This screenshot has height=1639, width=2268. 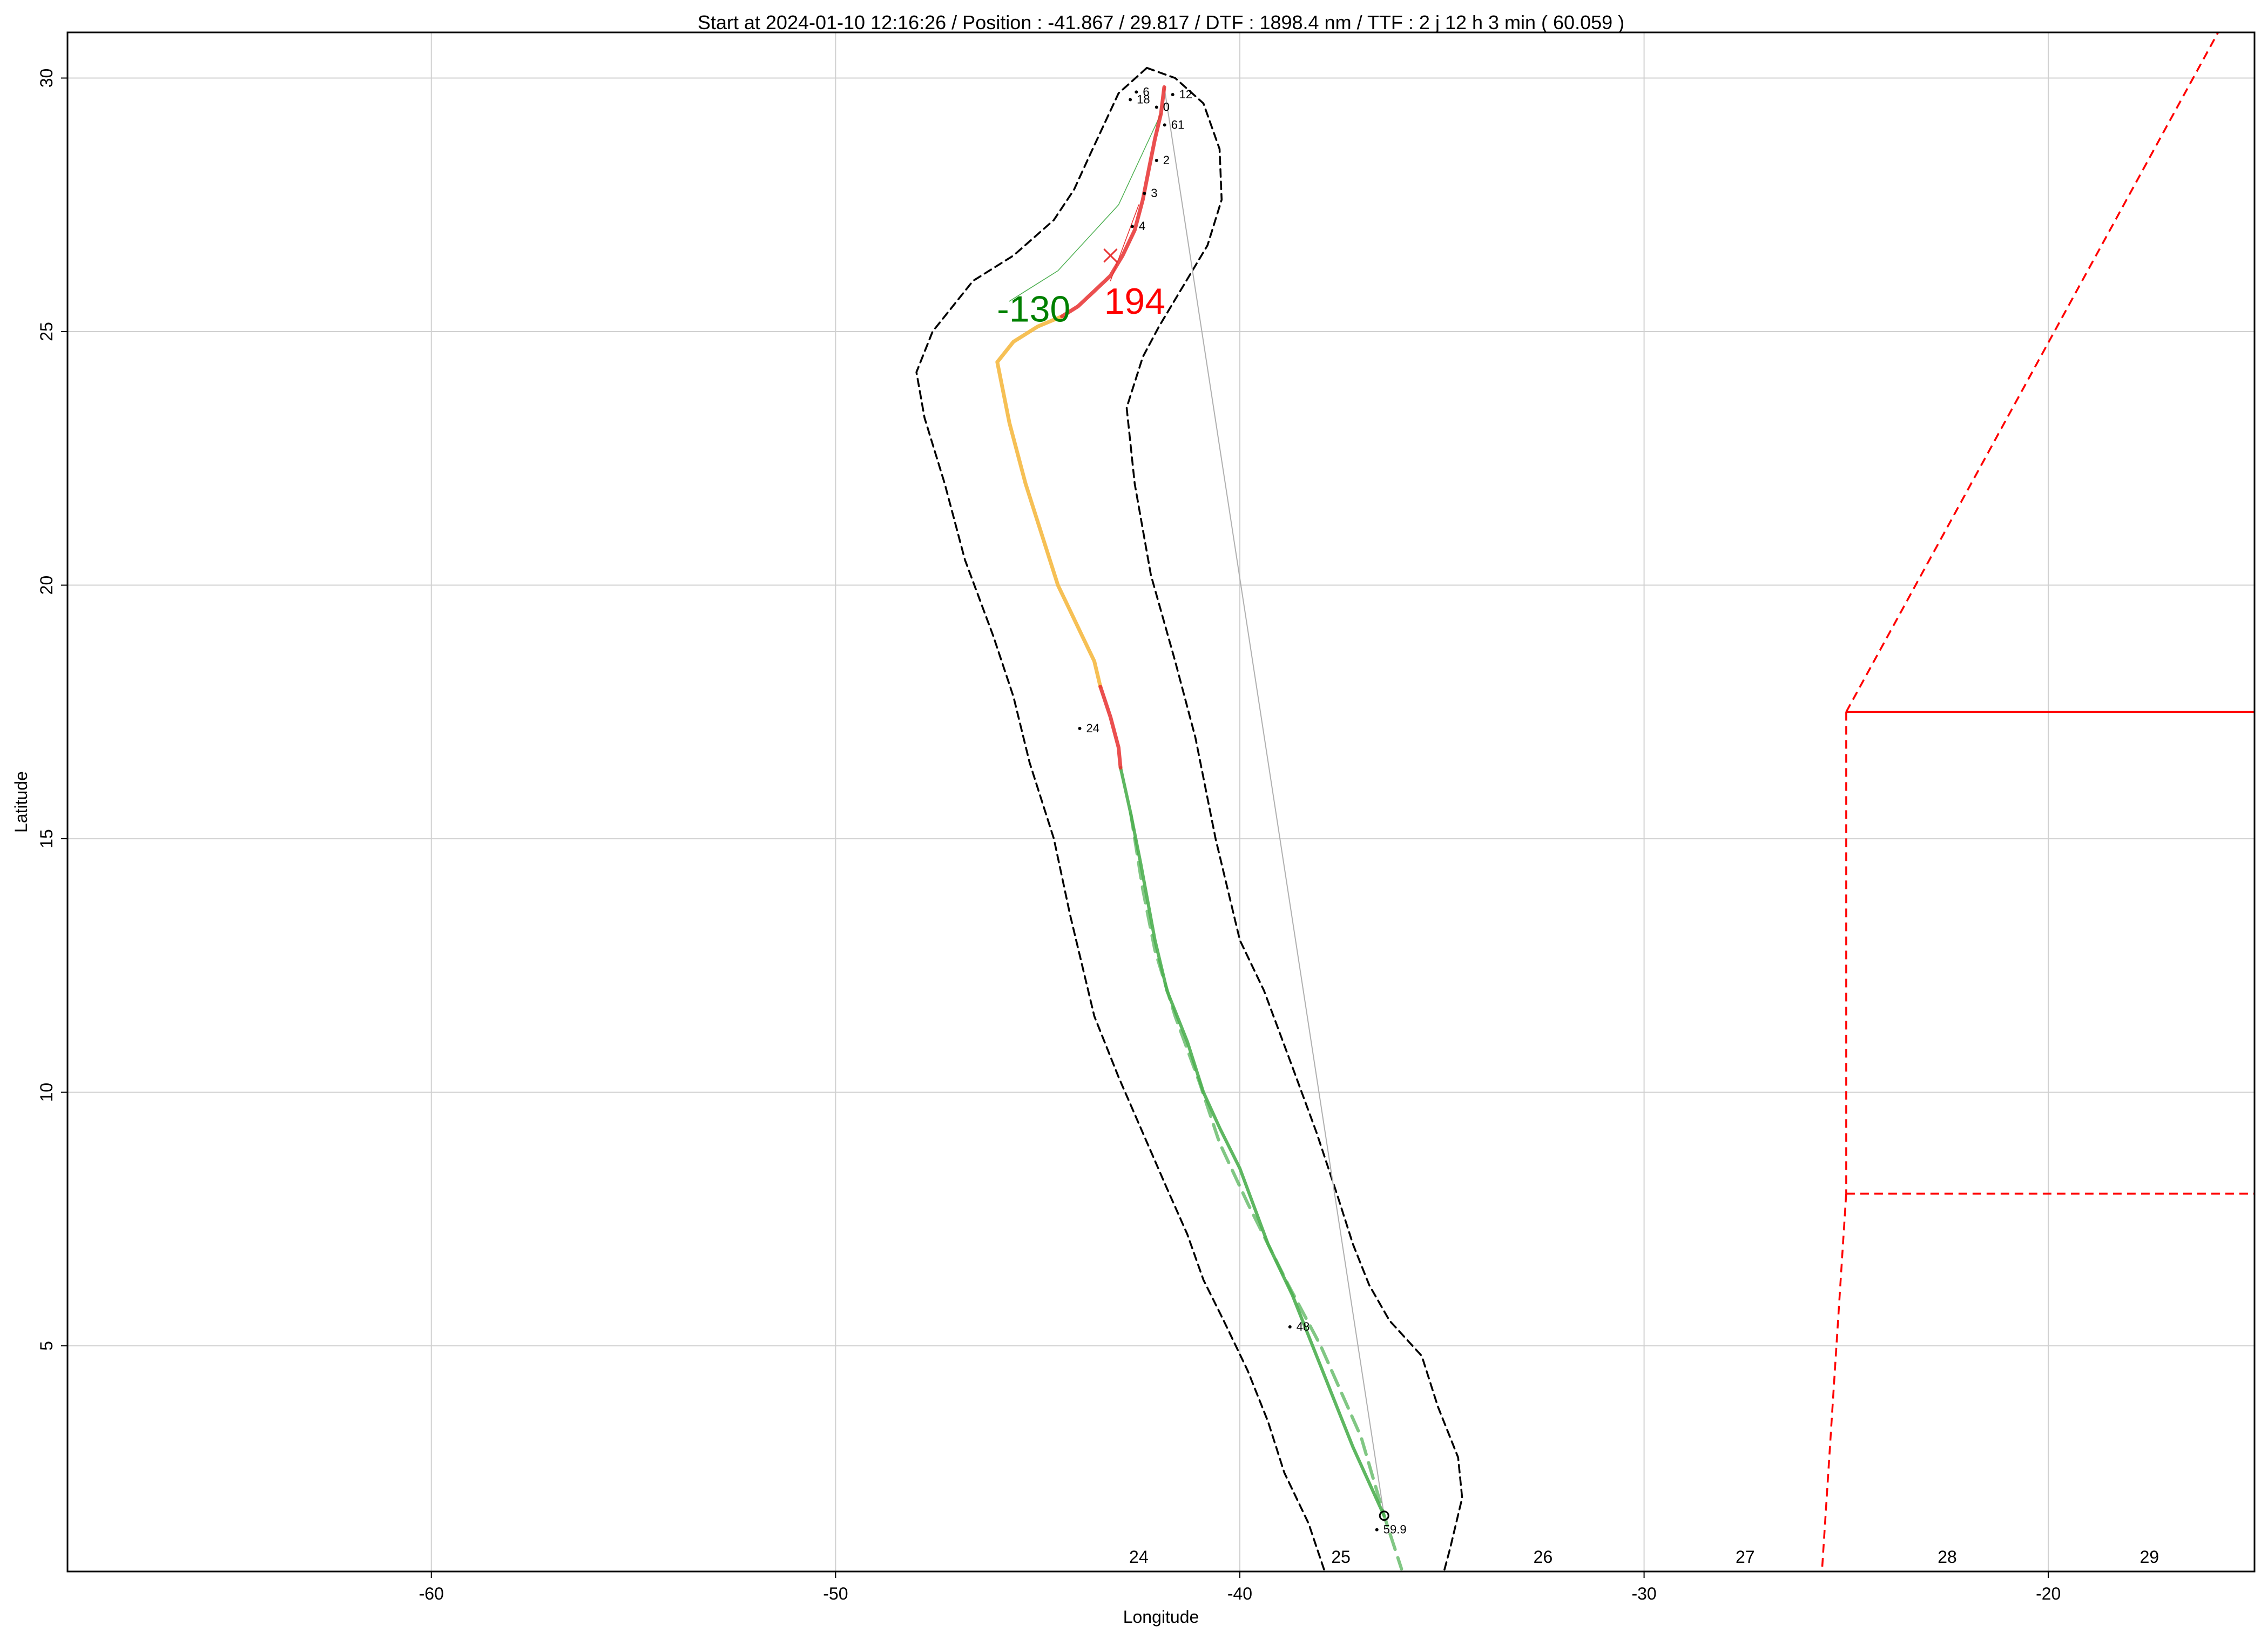 I want to click on hour-label: 12, so click(x=1186, y=94).